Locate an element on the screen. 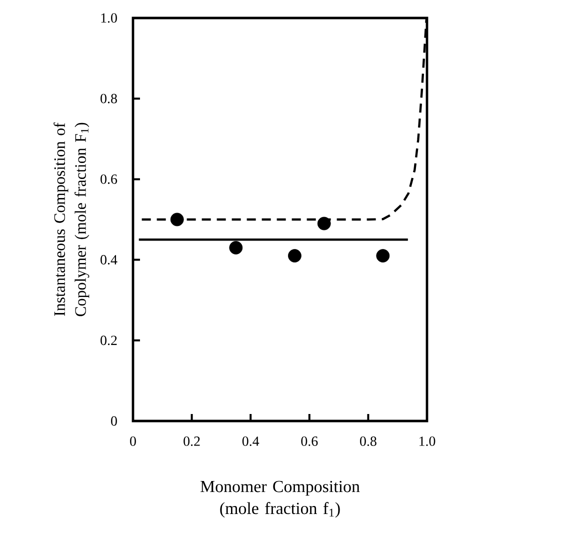  y-axis-title: Instantaneous Composition of Copolymer (mole fraction F$_{1}$) is located at coordinates (72, 219).